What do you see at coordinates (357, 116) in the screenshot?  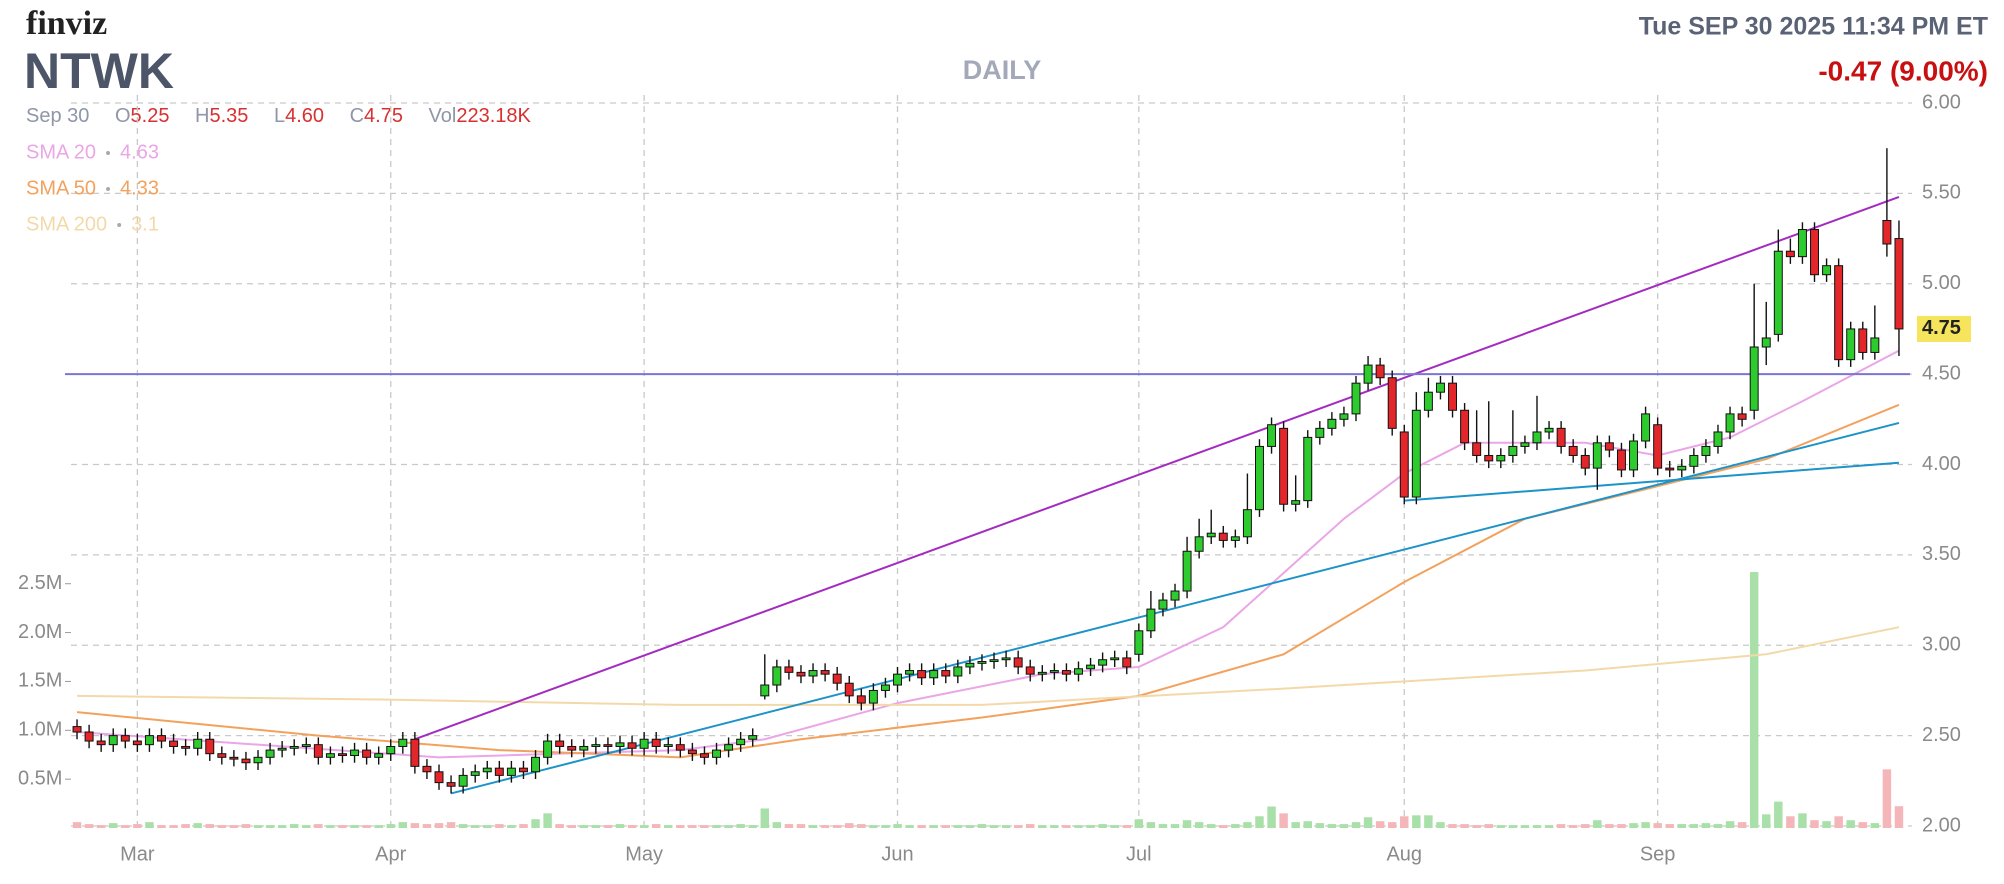 I see `info-label: C` at bounding box center [357, 116].